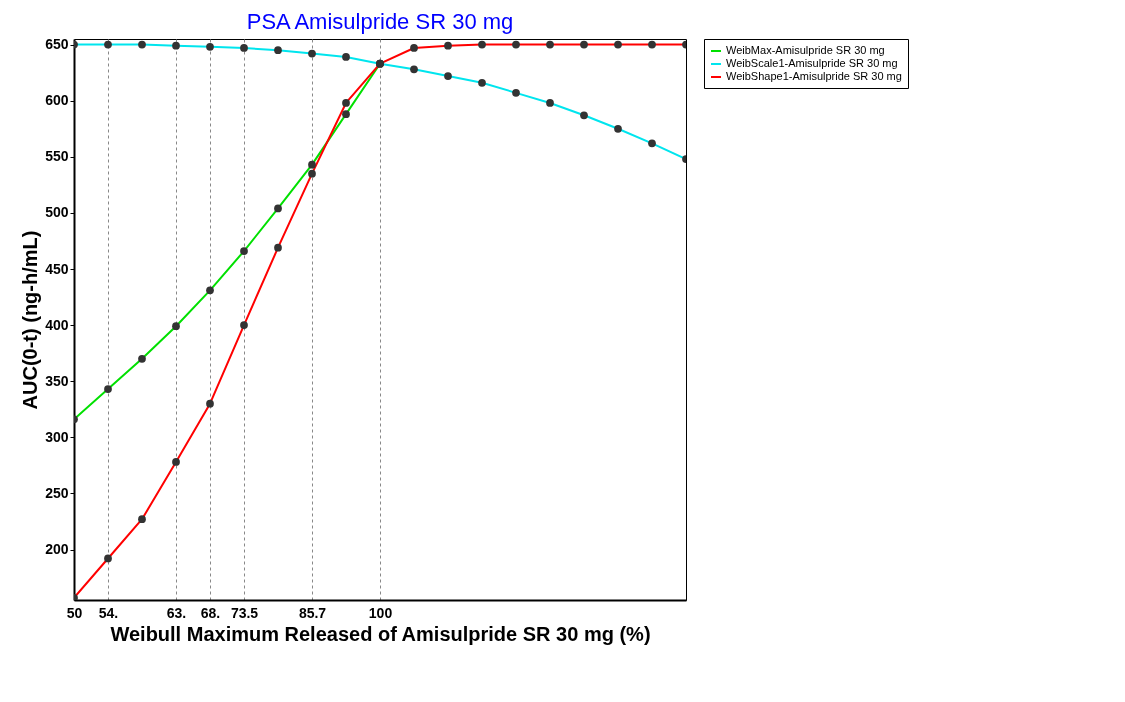 The height and width of the screenshot is (702, 1125). I want to click on legend-label: WeibScale1-Amisulpride SR 30 mg, so click(812, 63).